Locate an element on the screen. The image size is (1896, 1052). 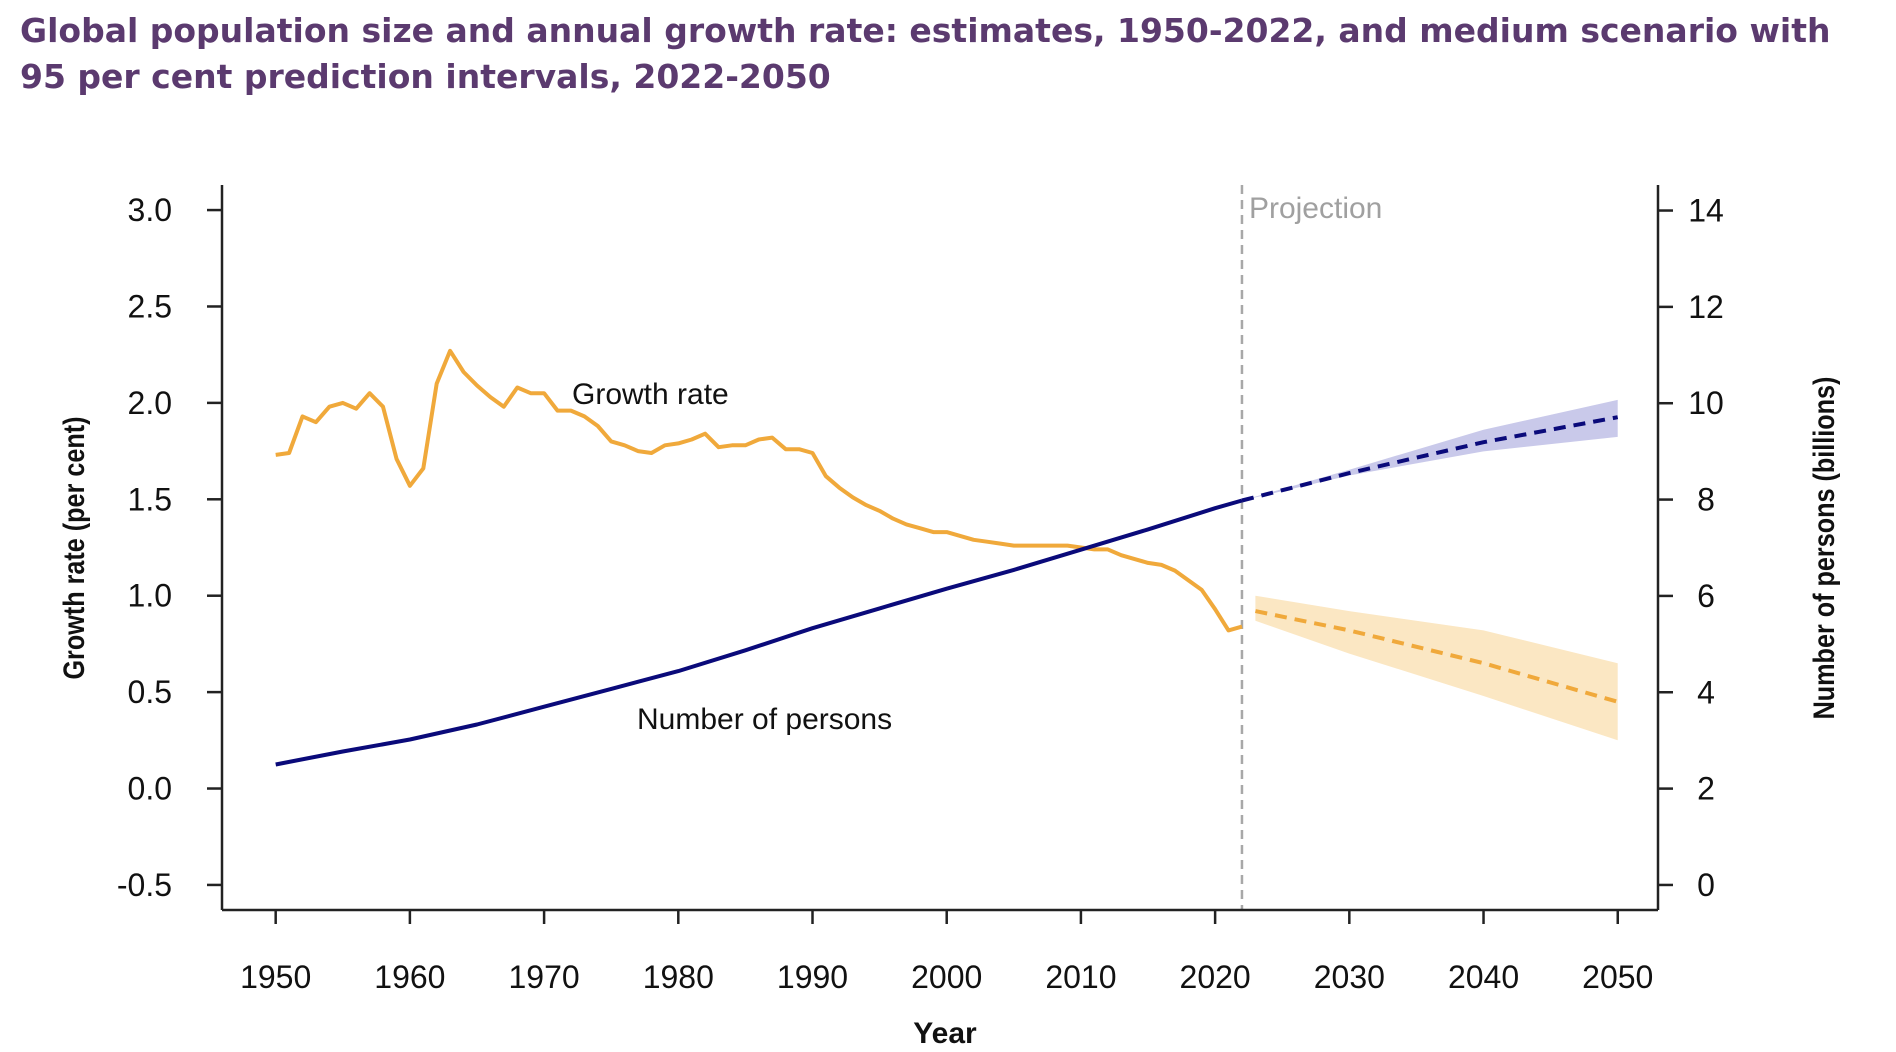
x-tick-label: 1950 is located at coordinates (275, 977).